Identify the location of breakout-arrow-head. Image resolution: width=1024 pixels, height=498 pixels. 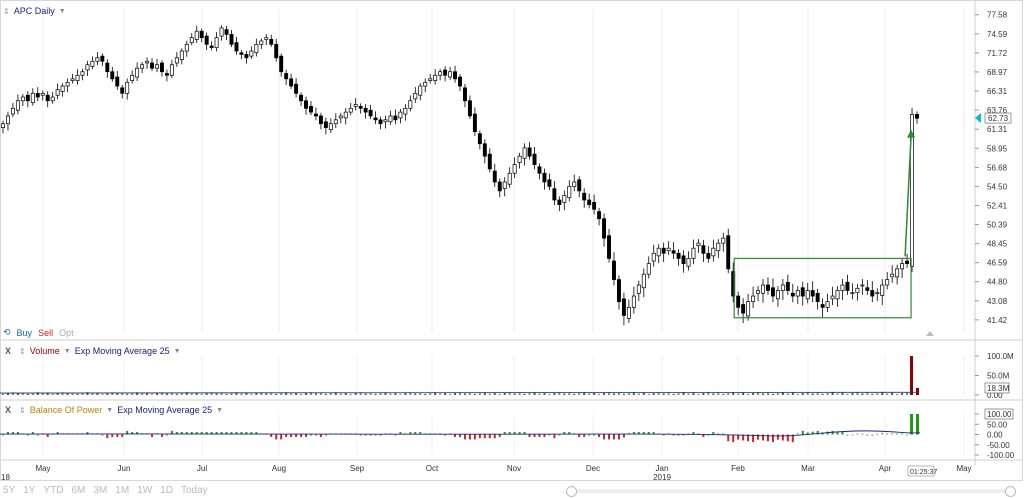
(911, 133).